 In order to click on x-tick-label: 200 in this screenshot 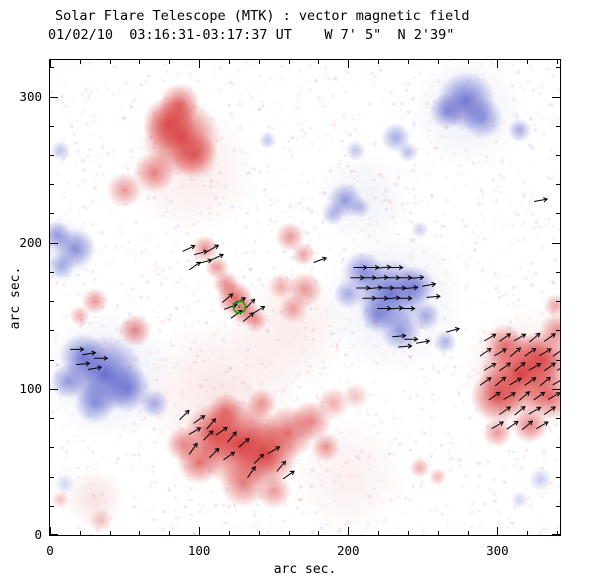, I will do `click(348, 550)`.